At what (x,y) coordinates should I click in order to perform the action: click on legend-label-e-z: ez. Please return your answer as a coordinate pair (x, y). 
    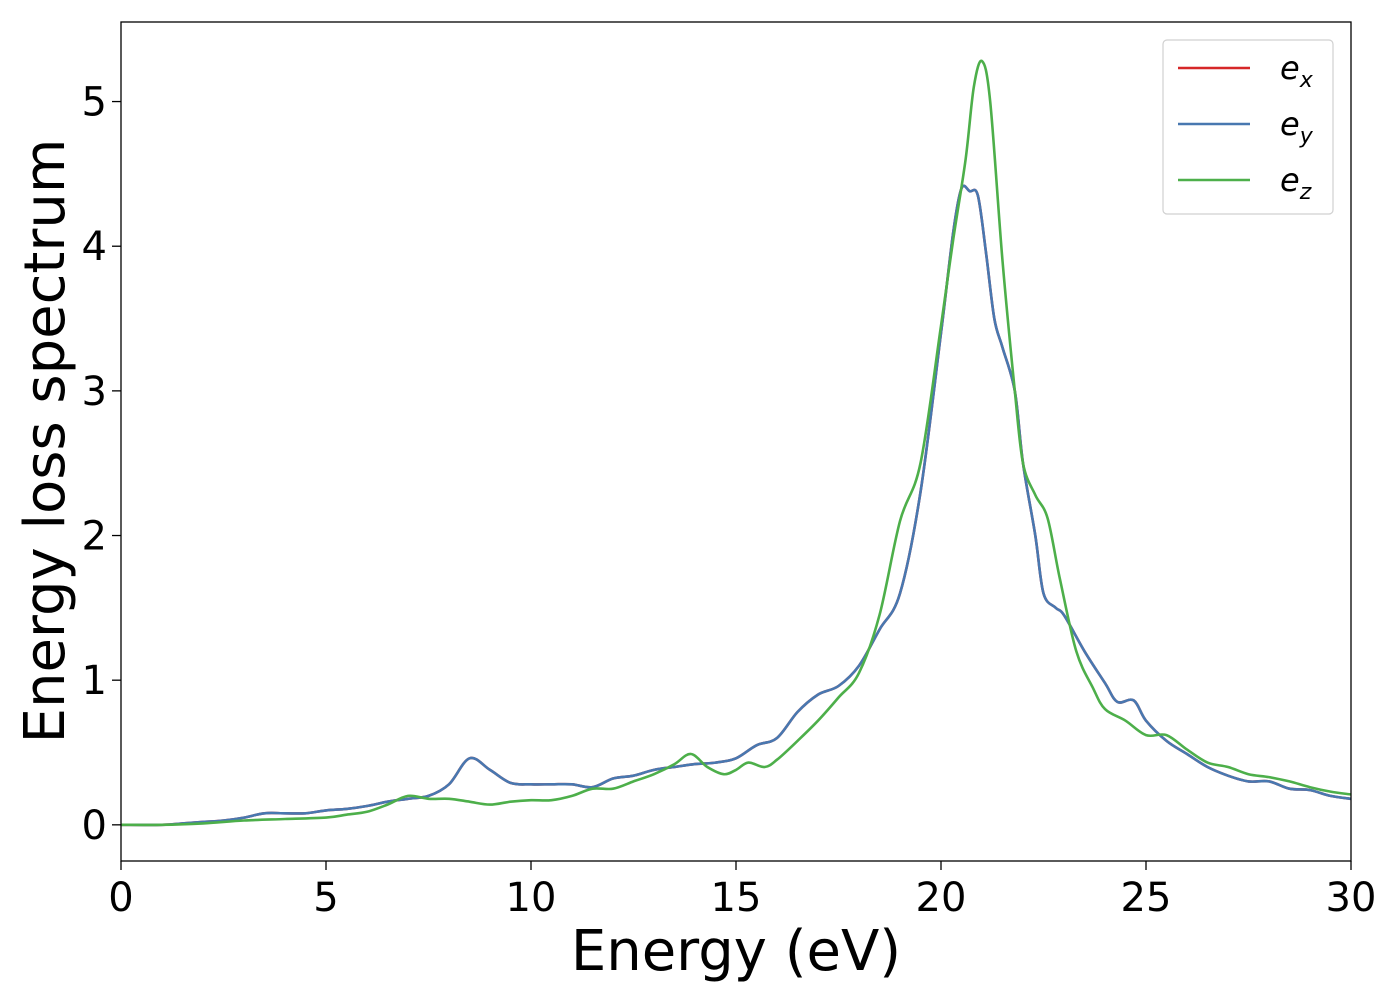
    Looking at the image, I should click on (1296, 183).